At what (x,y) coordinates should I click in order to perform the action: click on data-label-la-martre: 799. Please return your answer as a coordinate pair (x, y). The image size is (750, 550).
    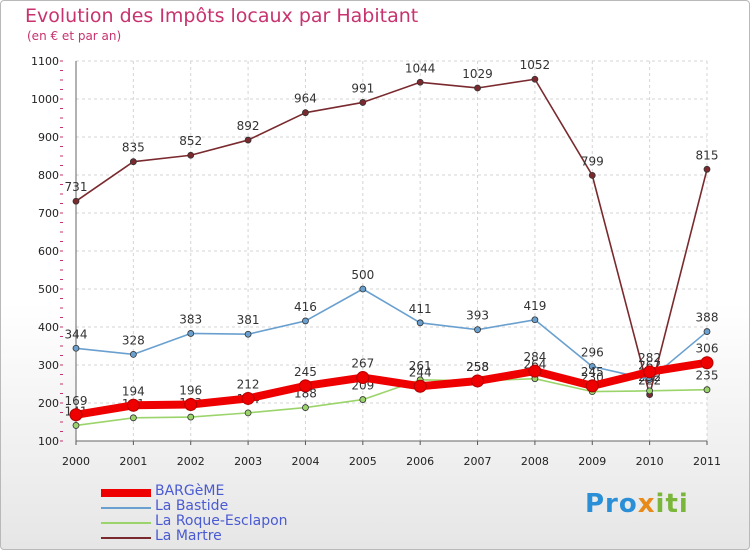
    Looking at the image, I should click on (592, 161).